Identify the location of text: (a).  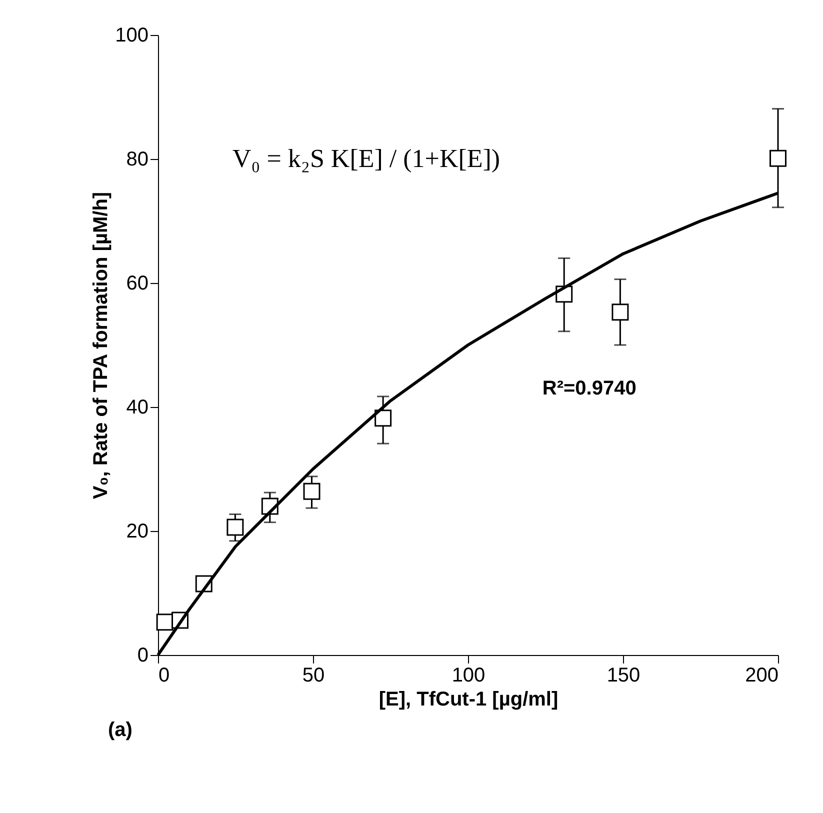
(120, 730).